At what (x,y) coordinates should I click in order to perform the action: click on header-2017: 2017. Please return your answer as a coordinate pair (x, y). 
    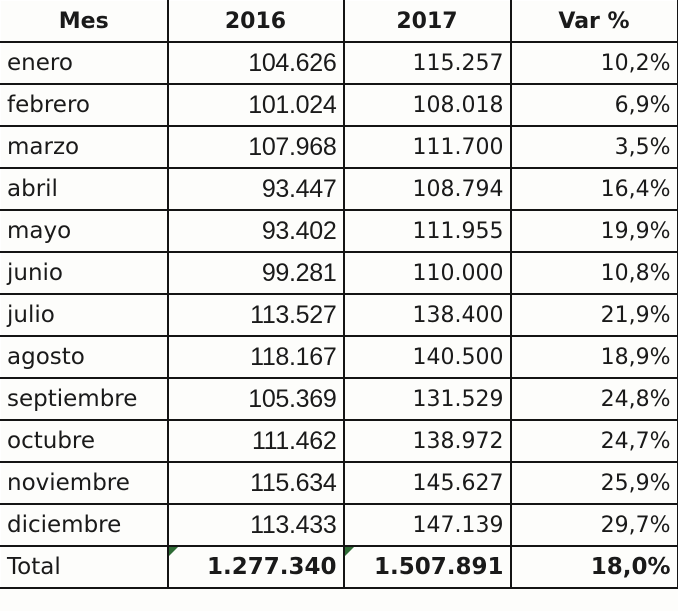
    Looking at the image, I should click on (427, 21).